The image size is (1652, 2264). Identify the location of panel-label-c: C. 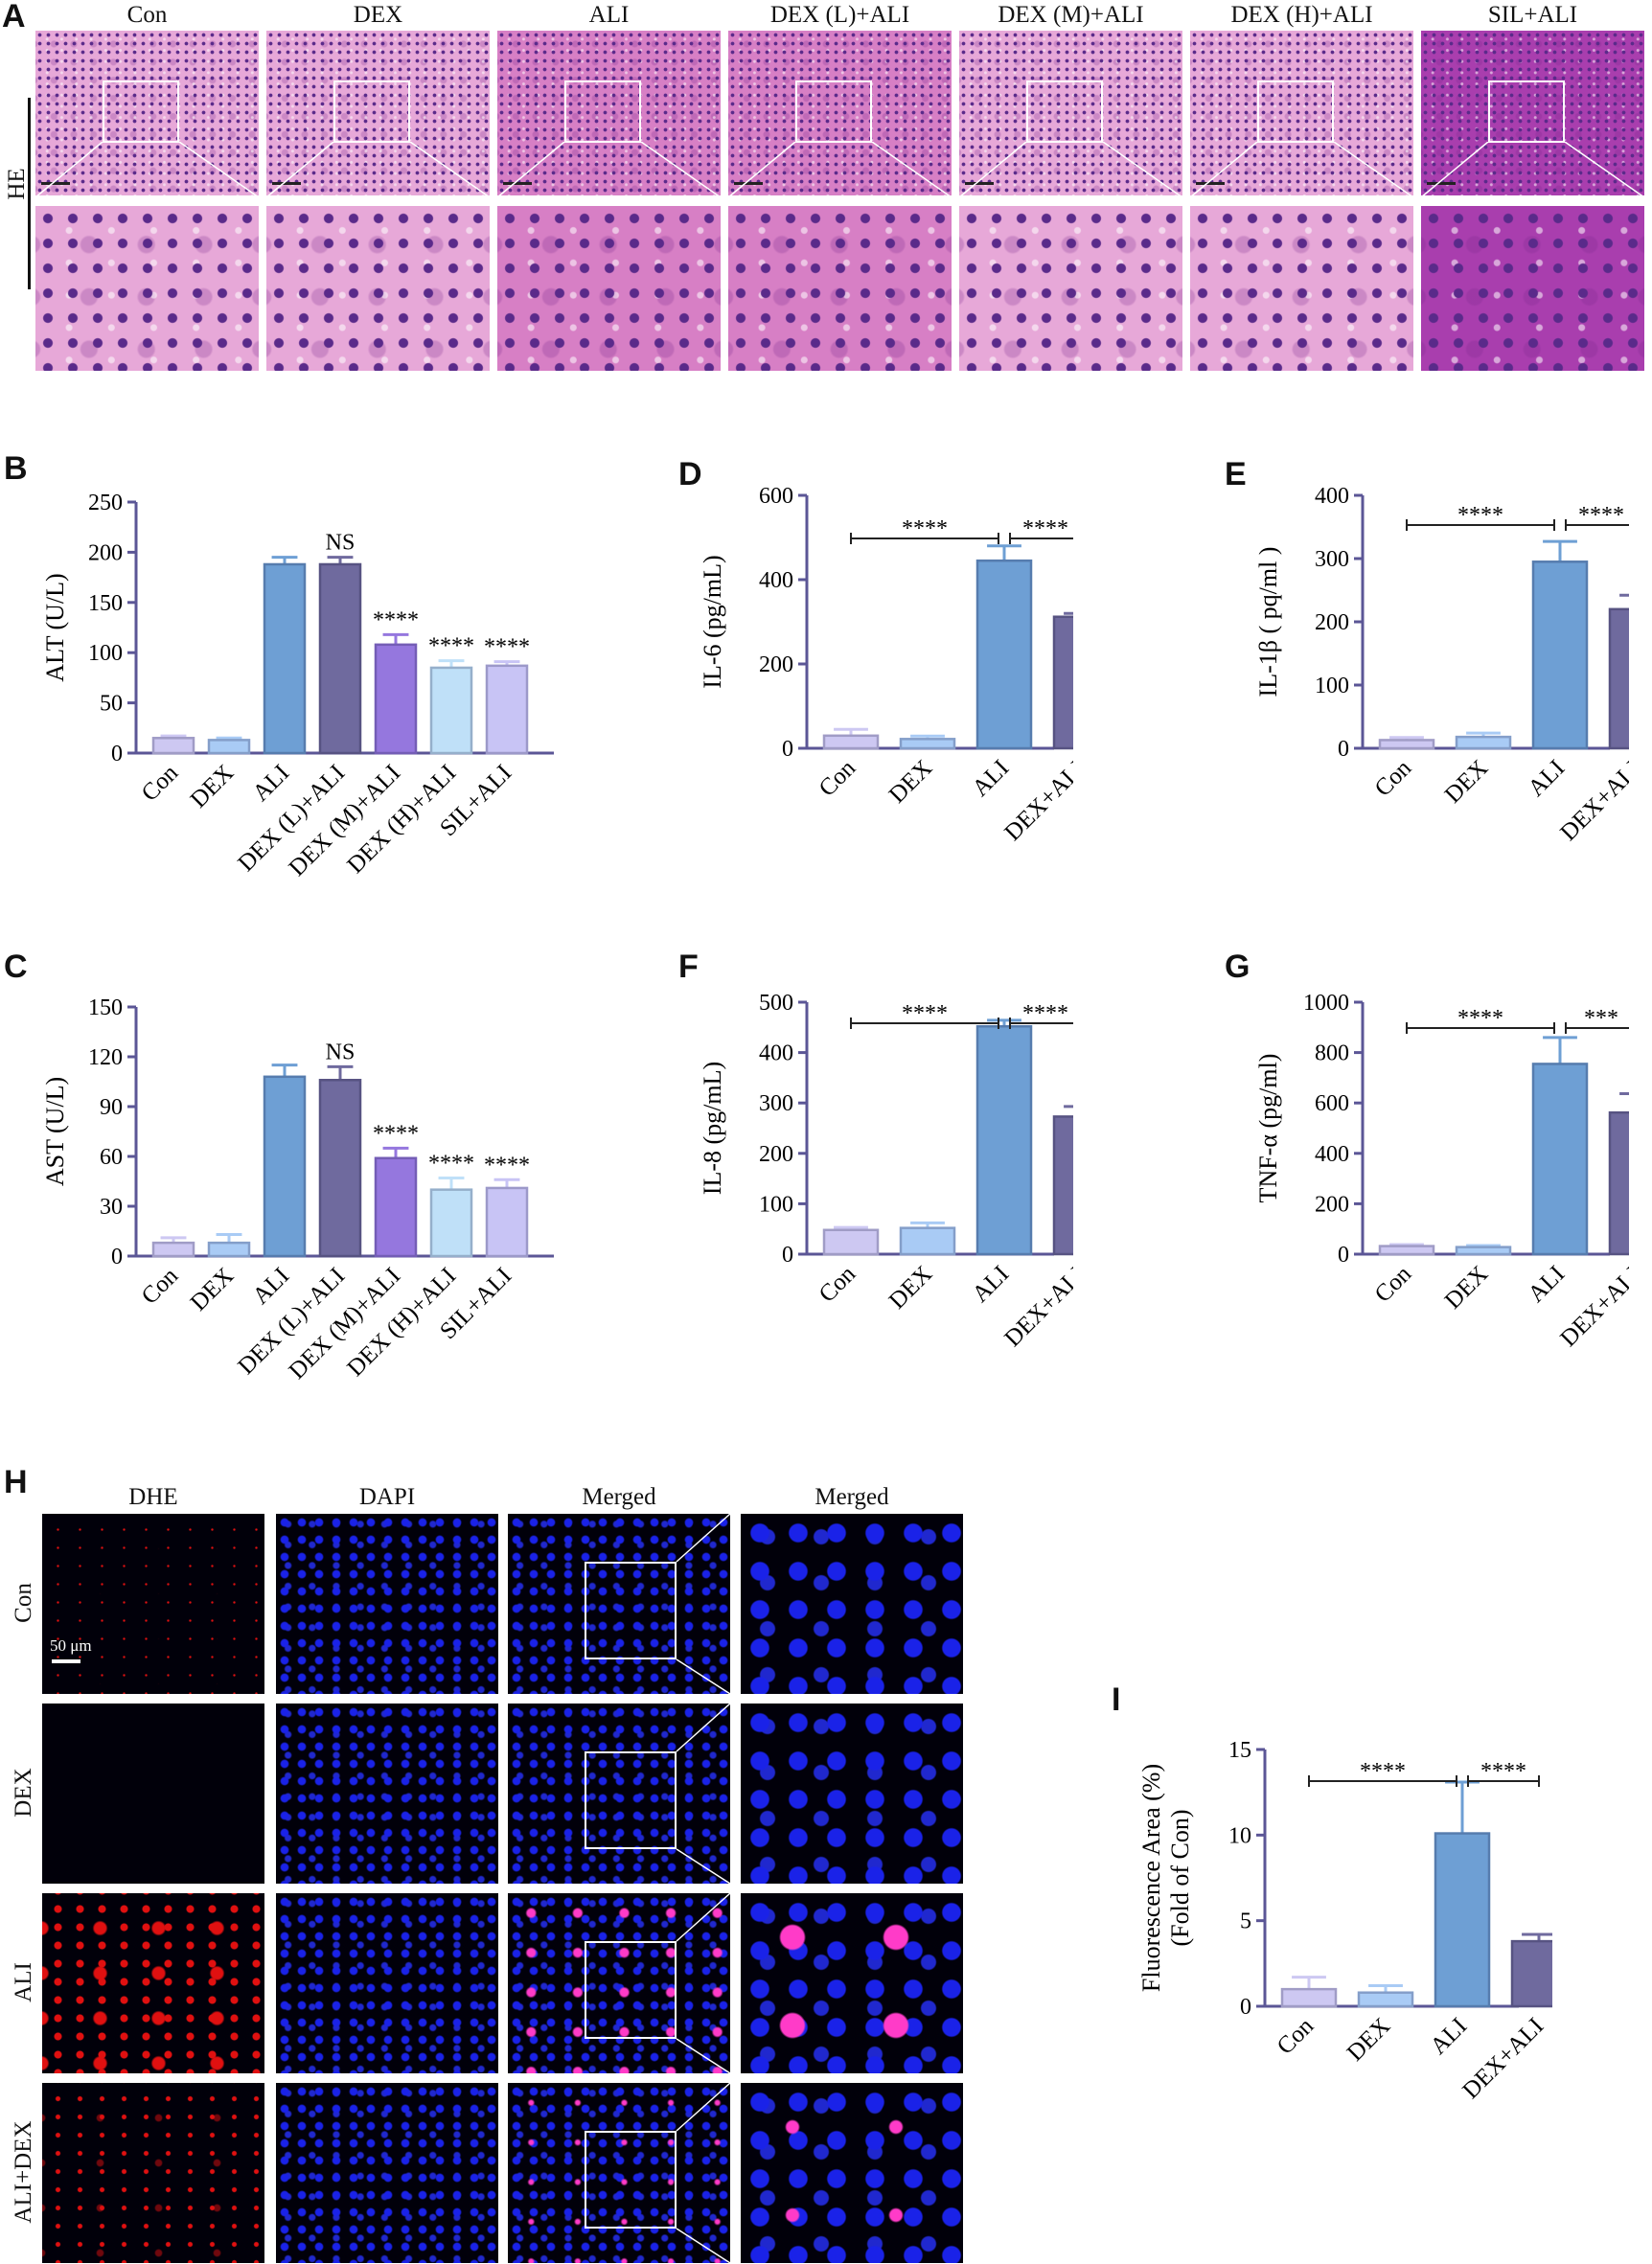
(16, 967).